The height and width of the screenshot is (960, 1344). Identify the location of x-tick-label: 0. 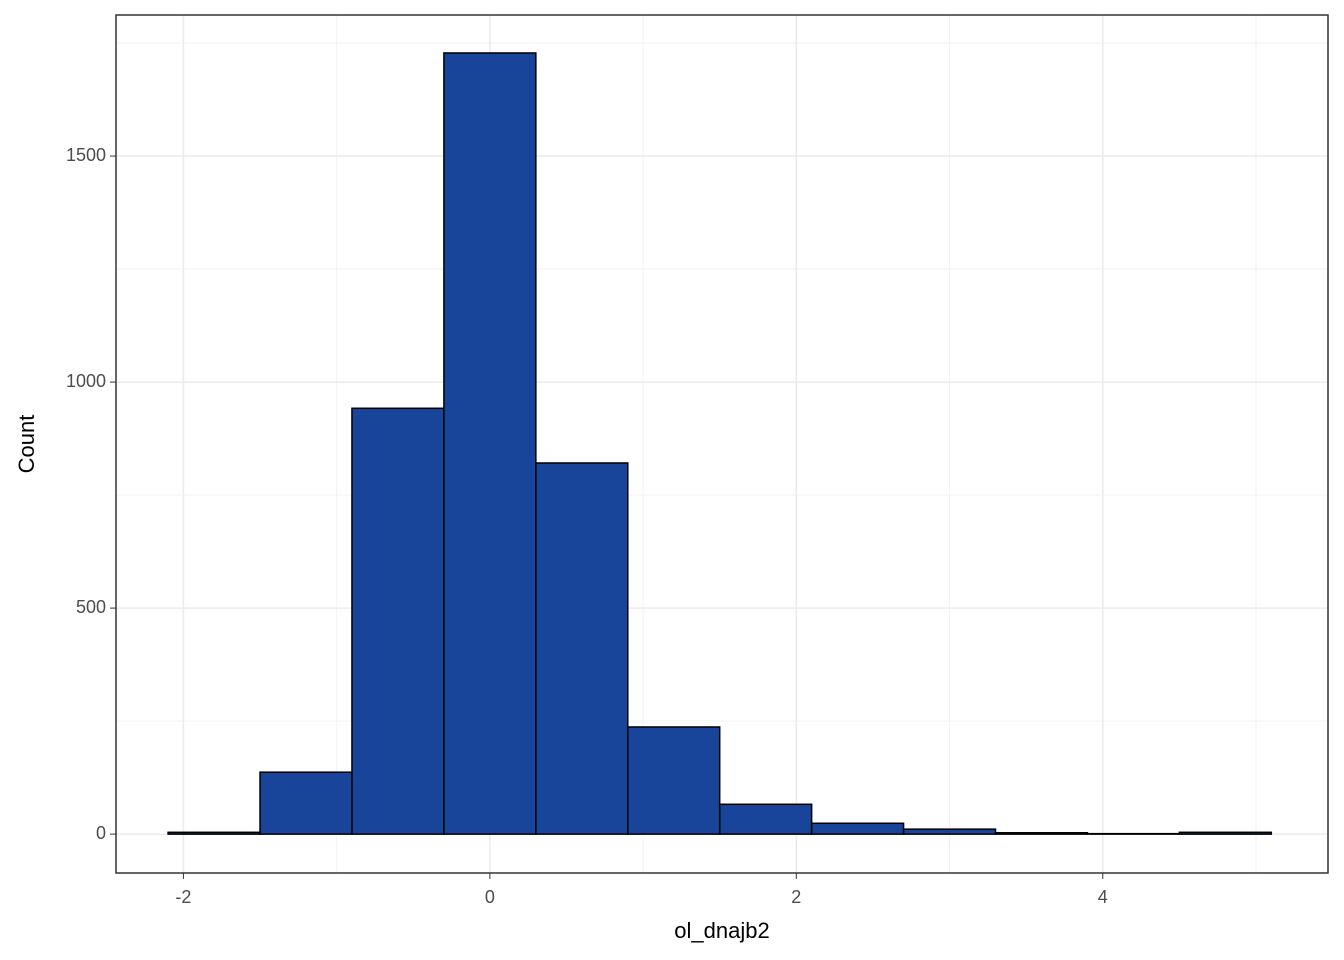
(490, 897).